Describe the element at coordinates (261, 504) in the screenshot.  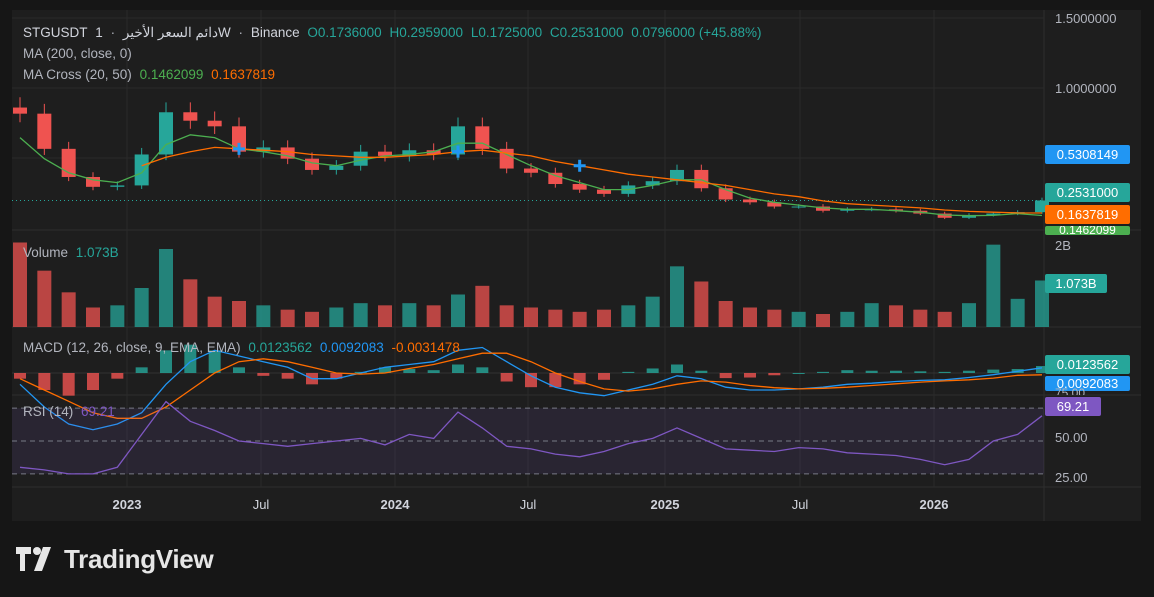
I see `time-label: Jul` at that location.